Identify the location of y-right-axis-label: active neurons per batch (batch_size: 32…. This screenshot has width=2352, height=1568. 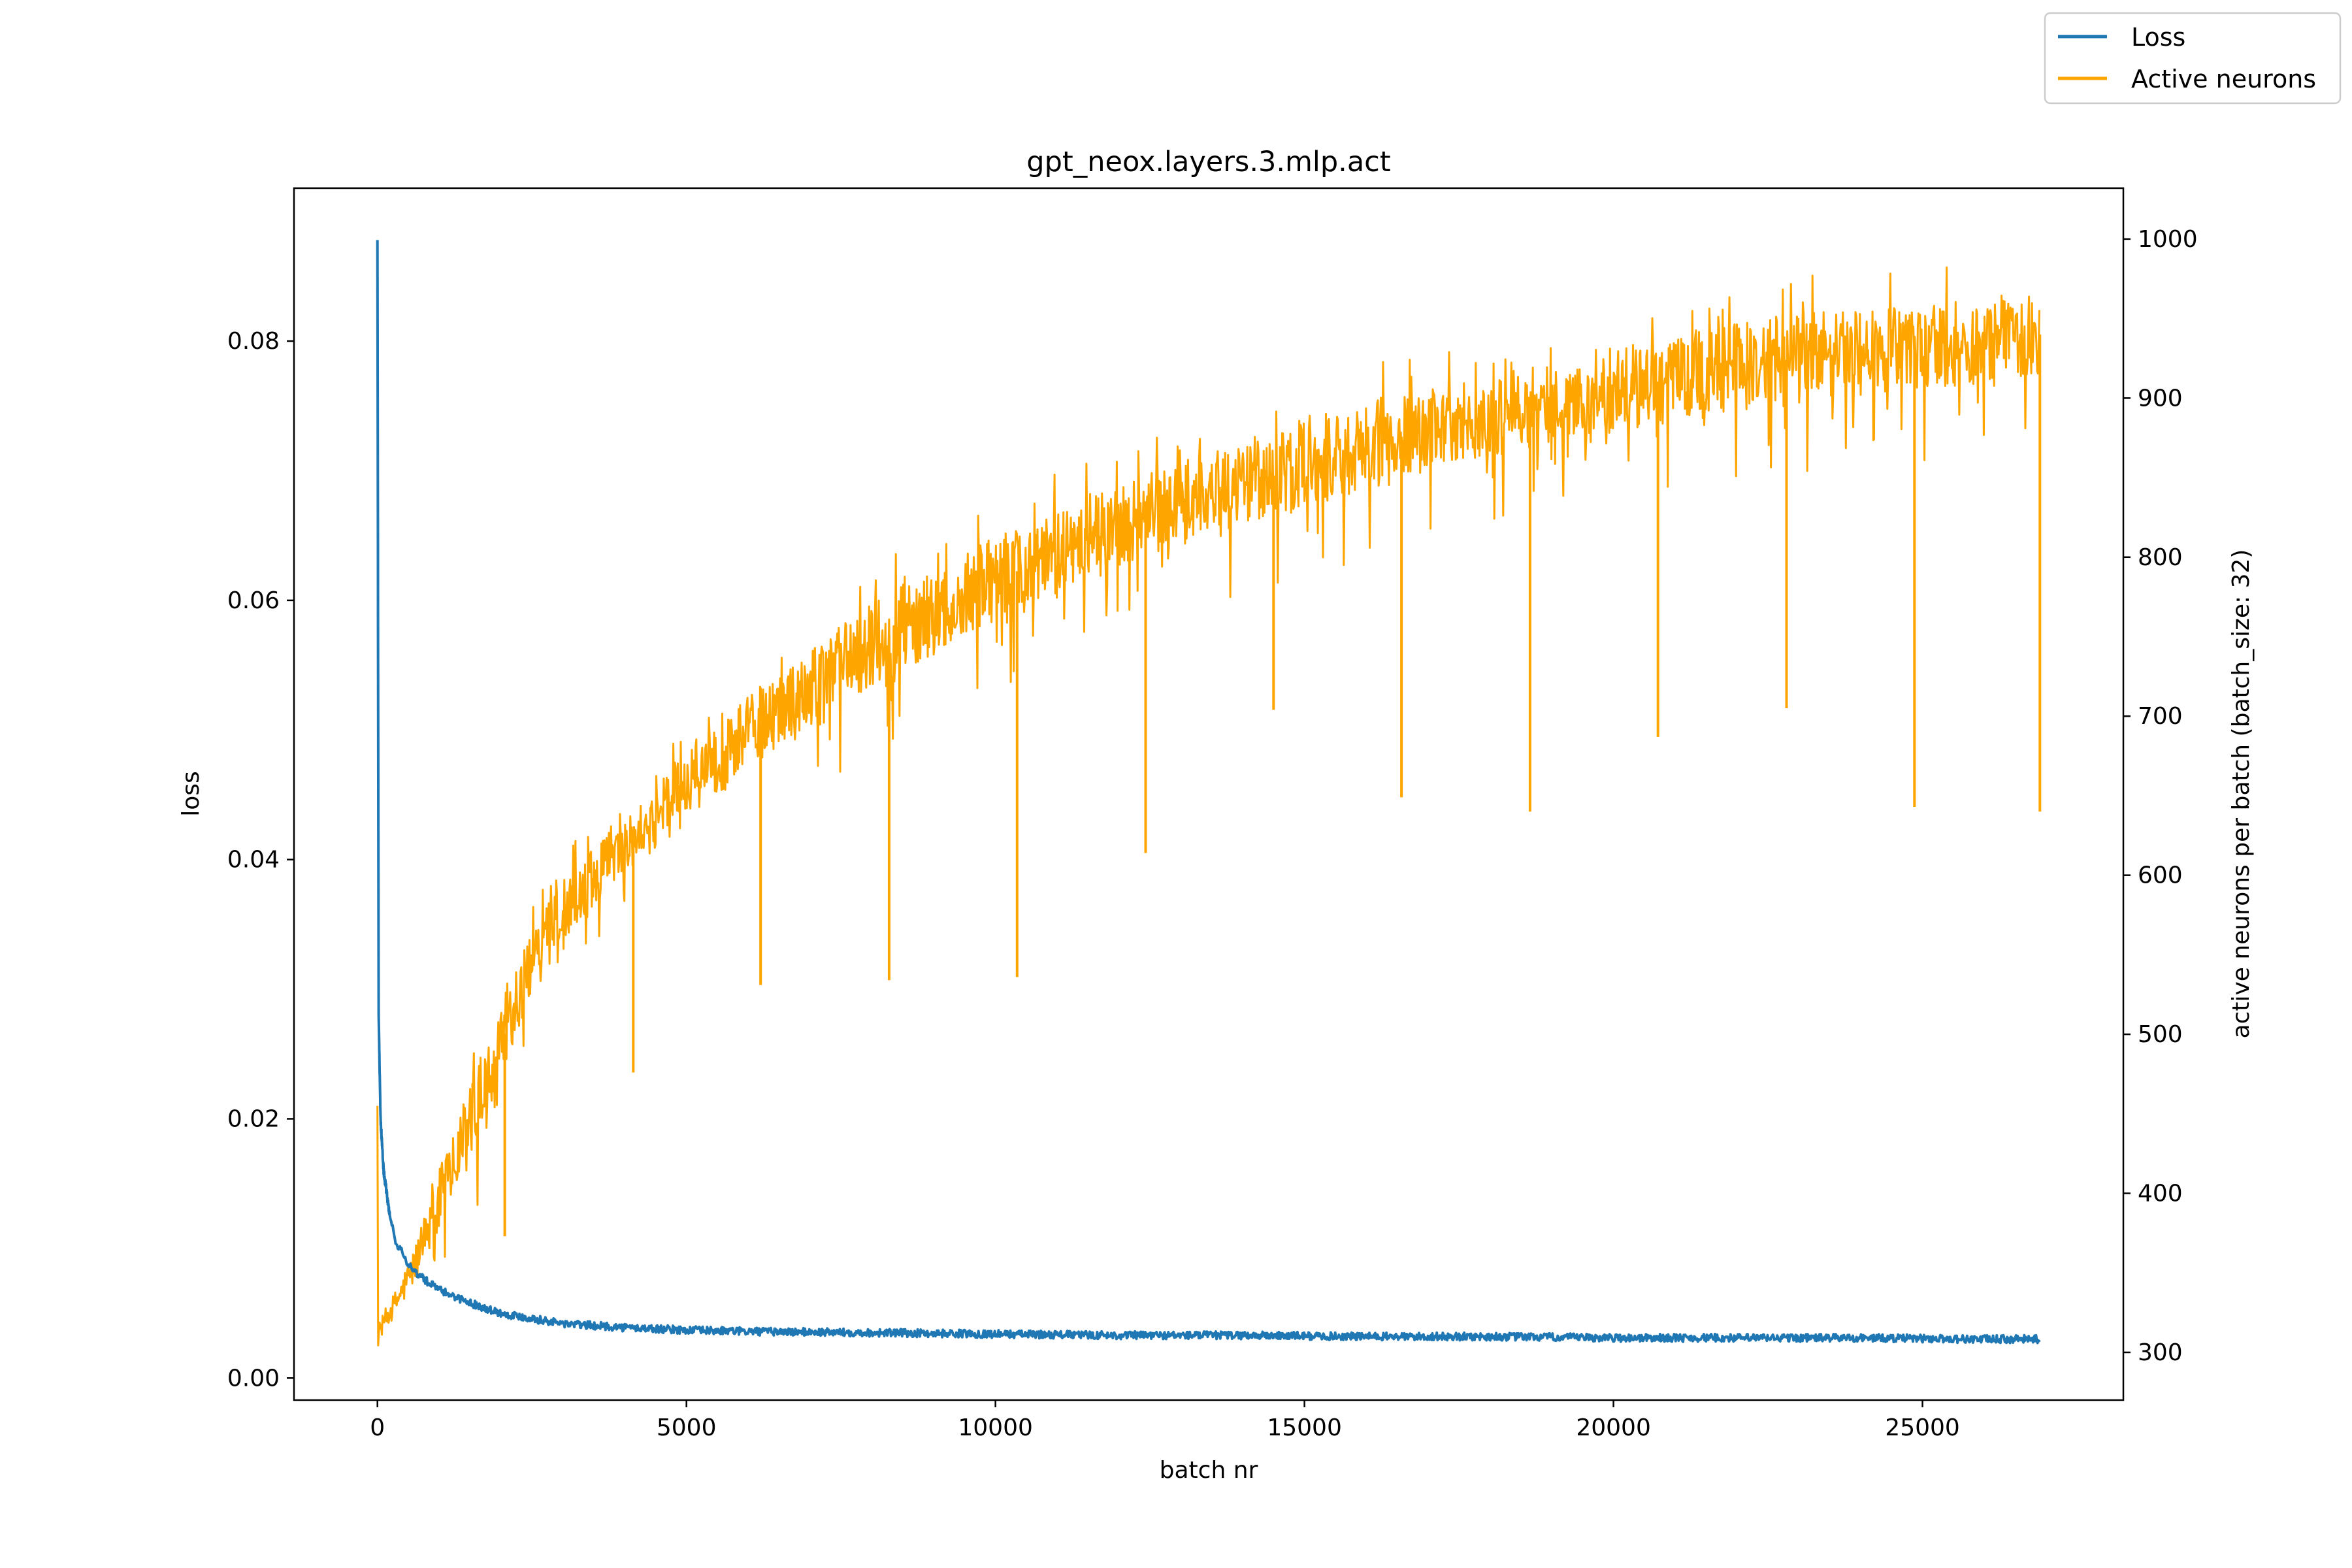
(2241, 794).